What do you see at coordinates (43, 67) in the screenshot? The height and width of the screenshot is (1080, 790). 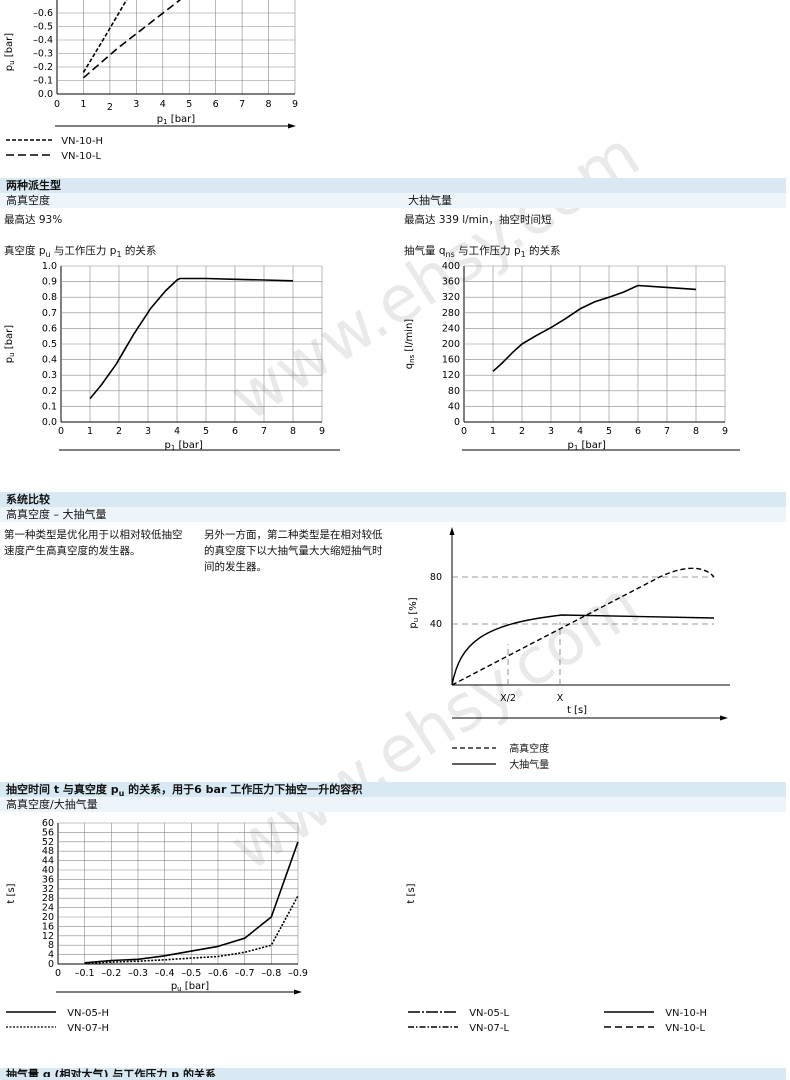 I see `y-tick-label: –0.2` at bounding box center [43, 67].